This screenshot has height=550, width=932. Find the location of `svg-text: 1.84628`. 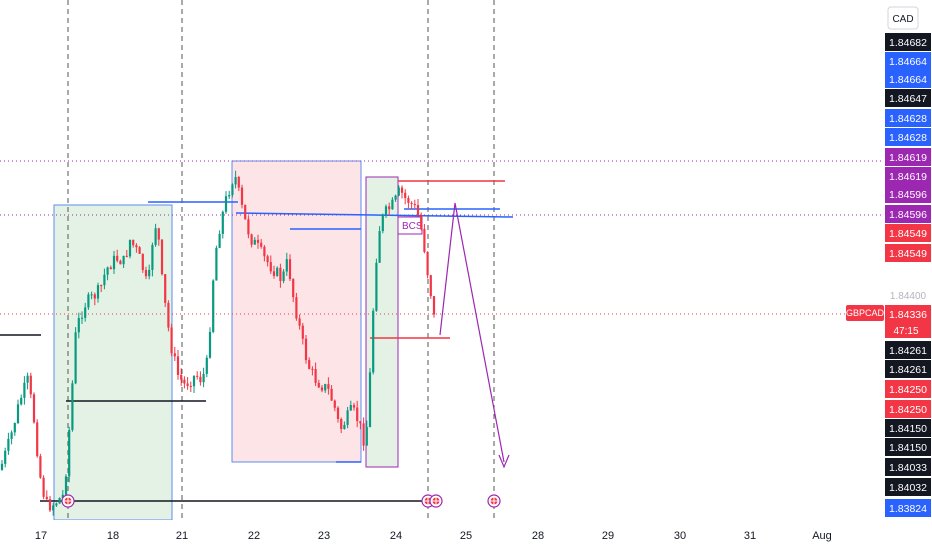

svg-text: 1.84628 is located at coordinates (908, 119).